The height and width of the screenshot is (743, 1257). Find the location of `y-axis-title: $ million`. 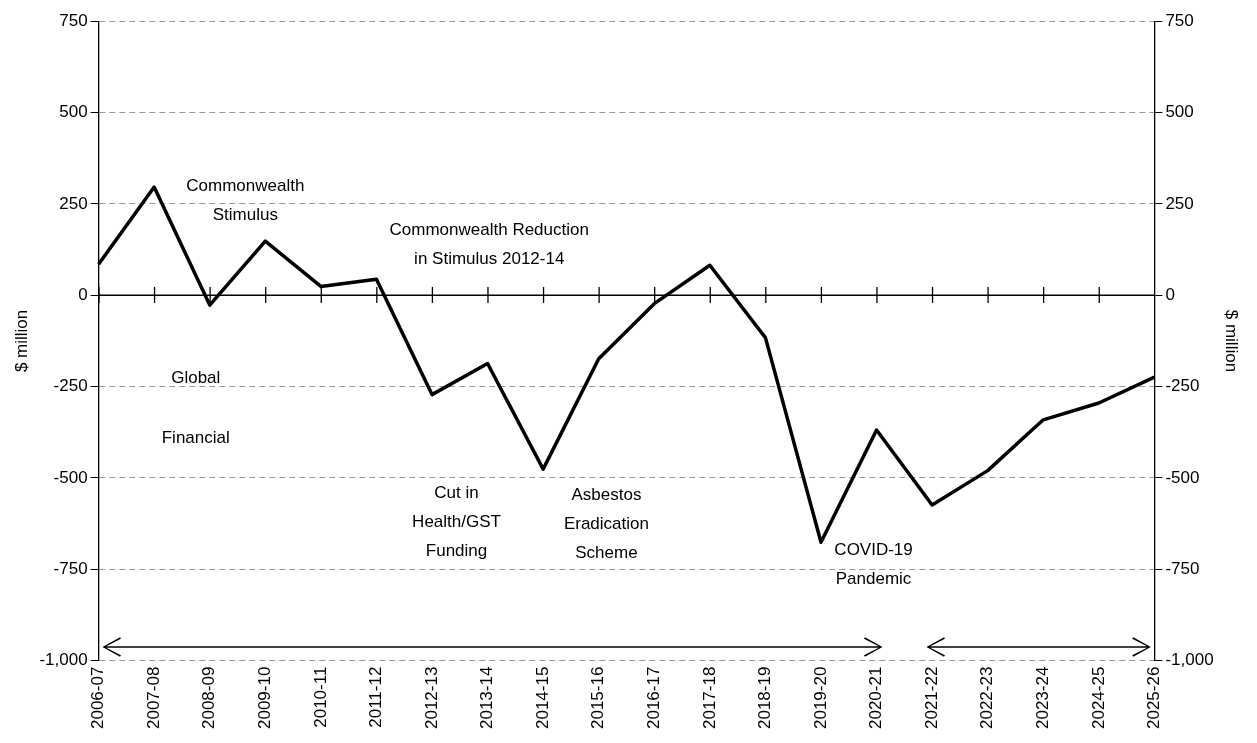

y-axis-title: $ million is located at coordinates (21, 341).